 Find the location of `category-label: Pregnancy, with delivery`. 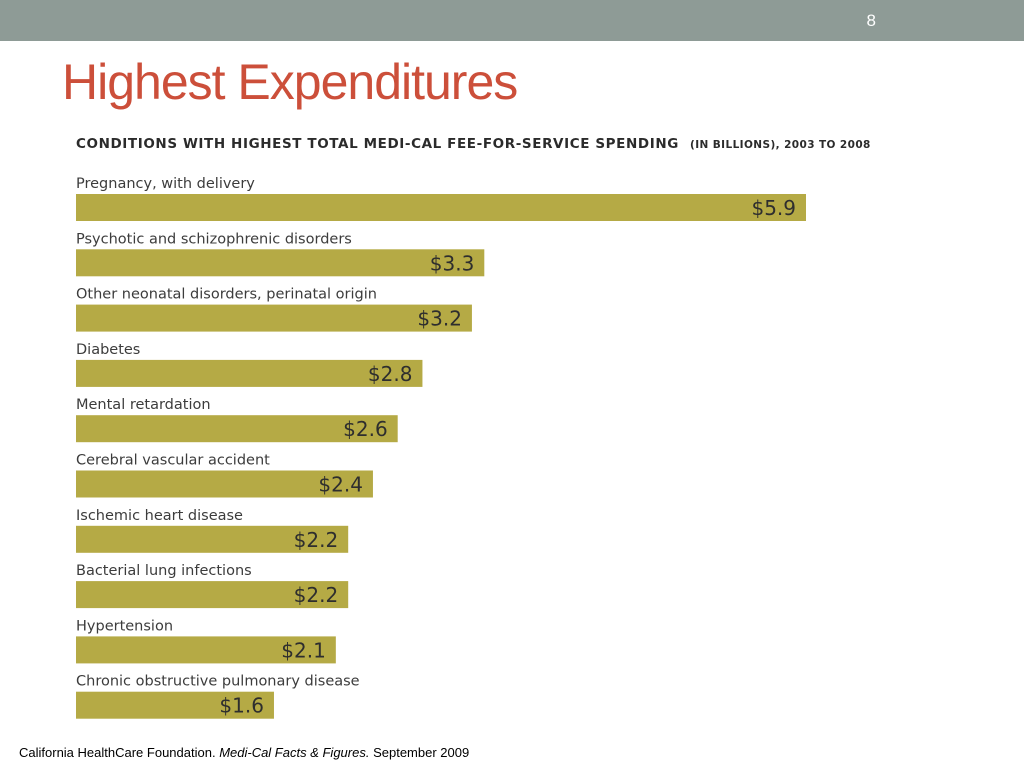

category-label: Pregnancy, with delivery is located at coordinates (165, 184).